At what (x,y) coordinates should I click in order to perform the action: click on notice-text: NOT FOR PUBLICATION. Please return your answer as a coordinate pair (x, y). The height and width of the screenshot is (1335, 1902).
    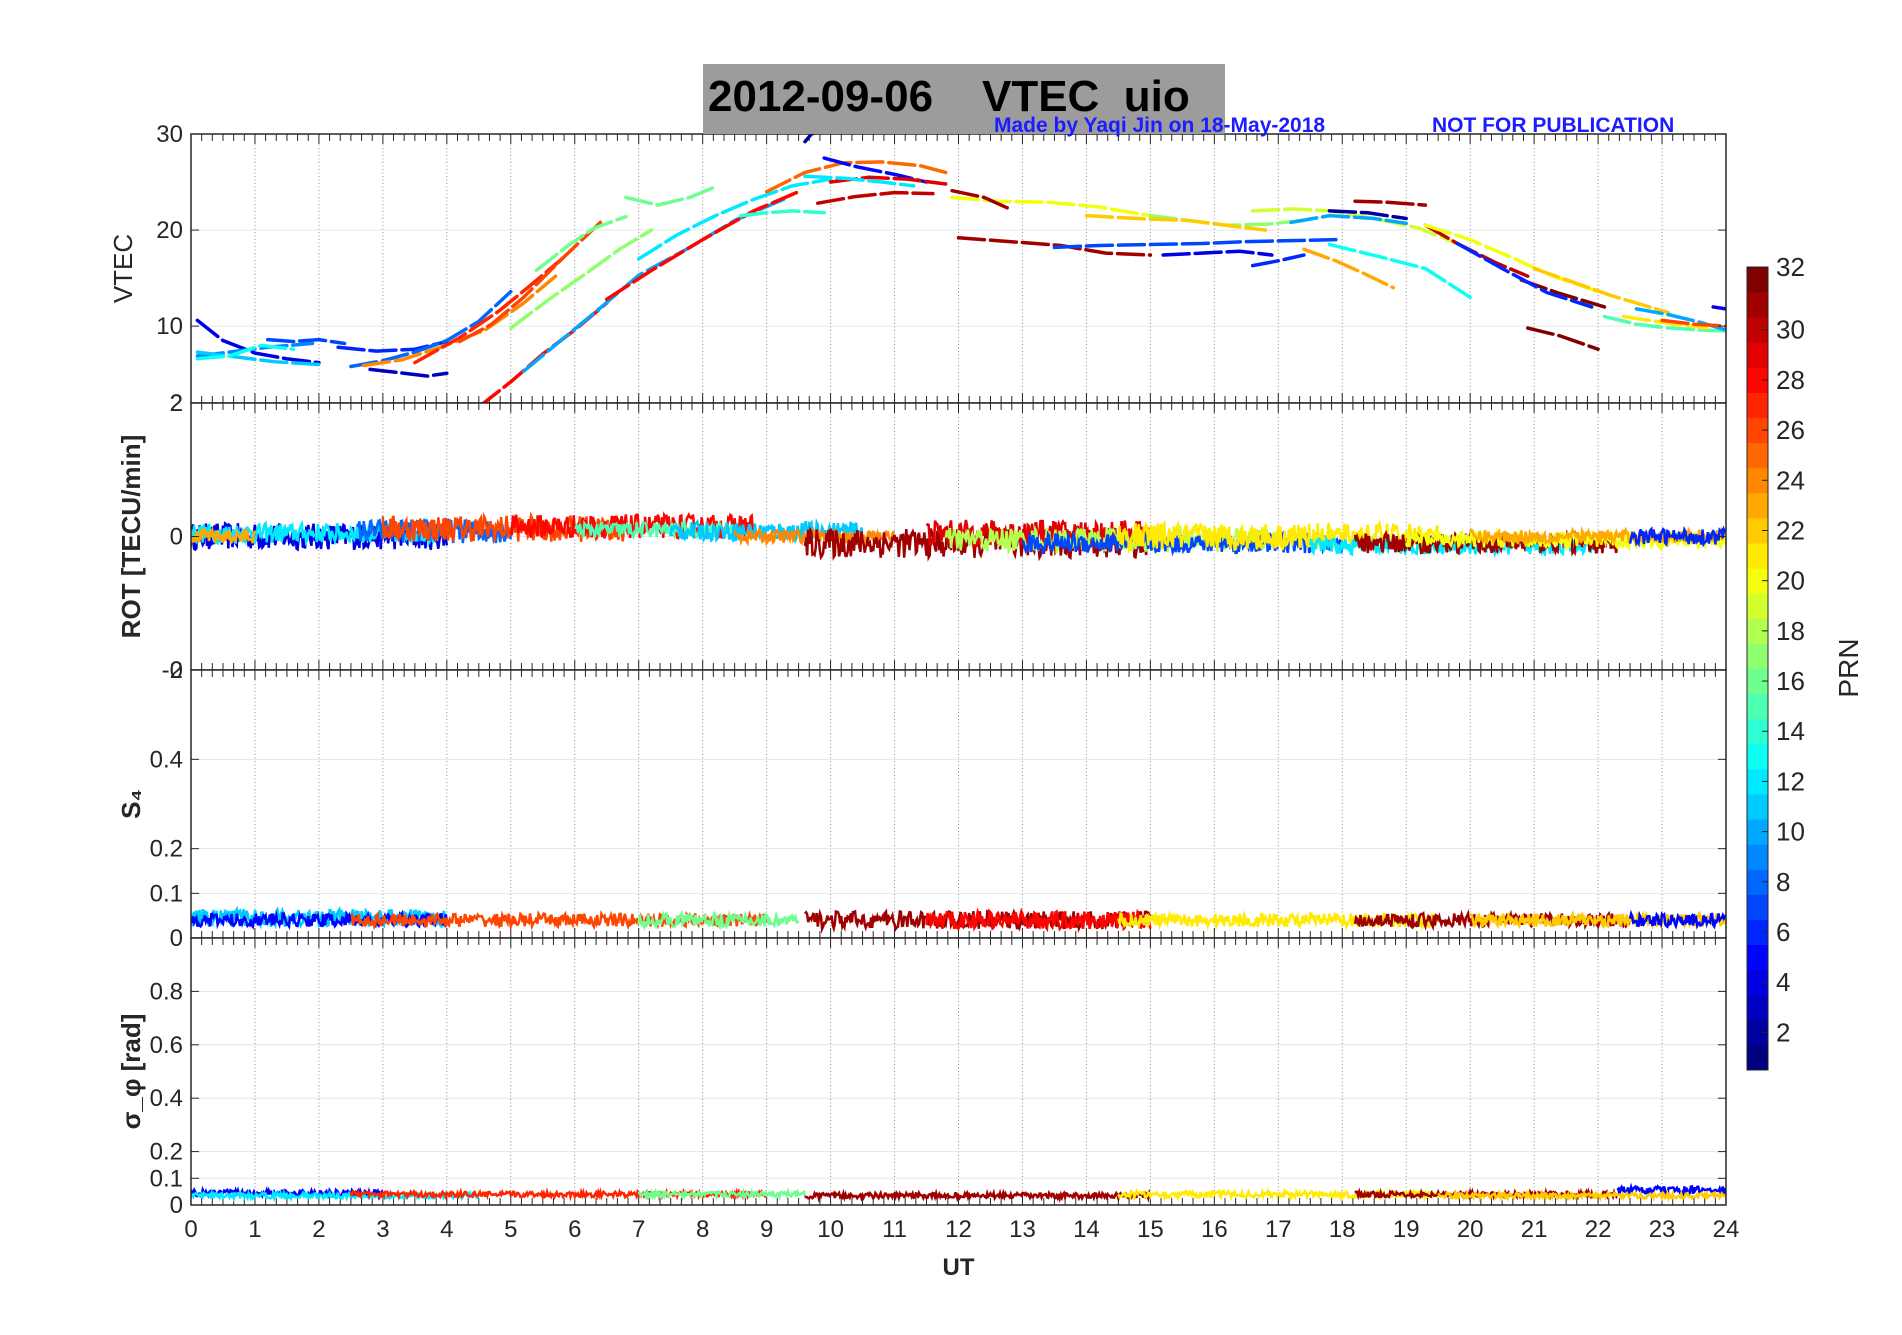
    Looking at the image, I should click on (1553, 125).